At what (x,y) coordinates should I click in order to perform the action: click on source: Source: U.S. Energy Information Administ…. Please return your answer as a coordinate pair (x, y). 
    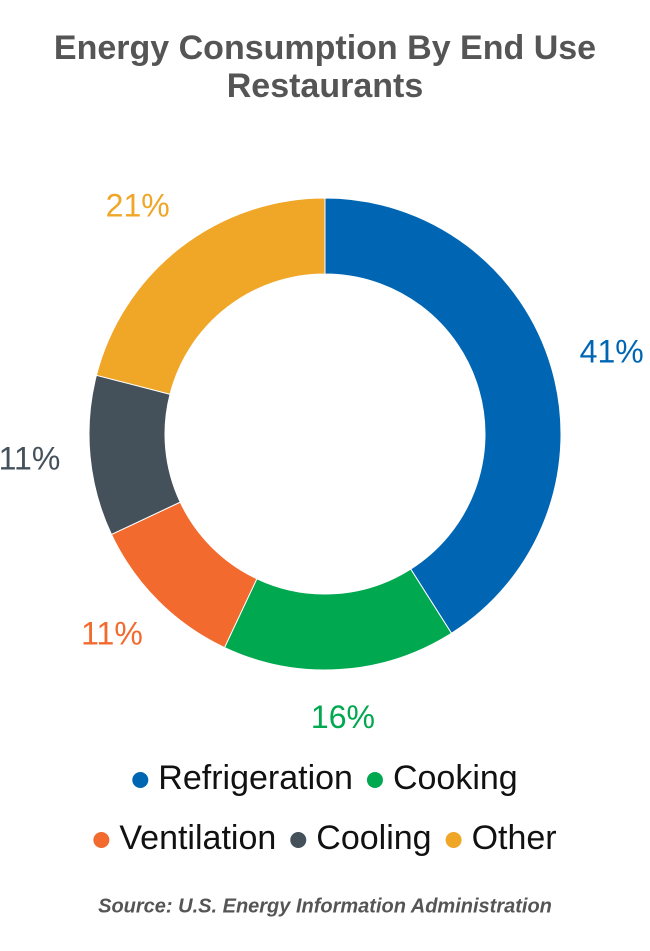
    Looking at the image, I should click on (325, 906).